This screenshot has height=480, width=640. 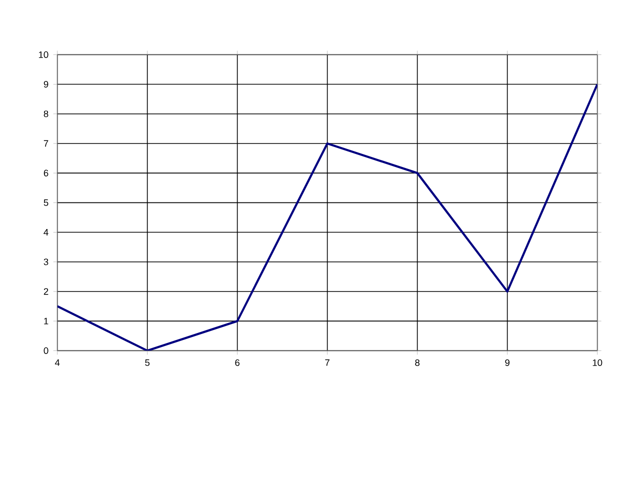 What do you see at coordinates (46, 350) in the screenshot?
I see `y-tick-label: 0` at bounding box center [46, 350].